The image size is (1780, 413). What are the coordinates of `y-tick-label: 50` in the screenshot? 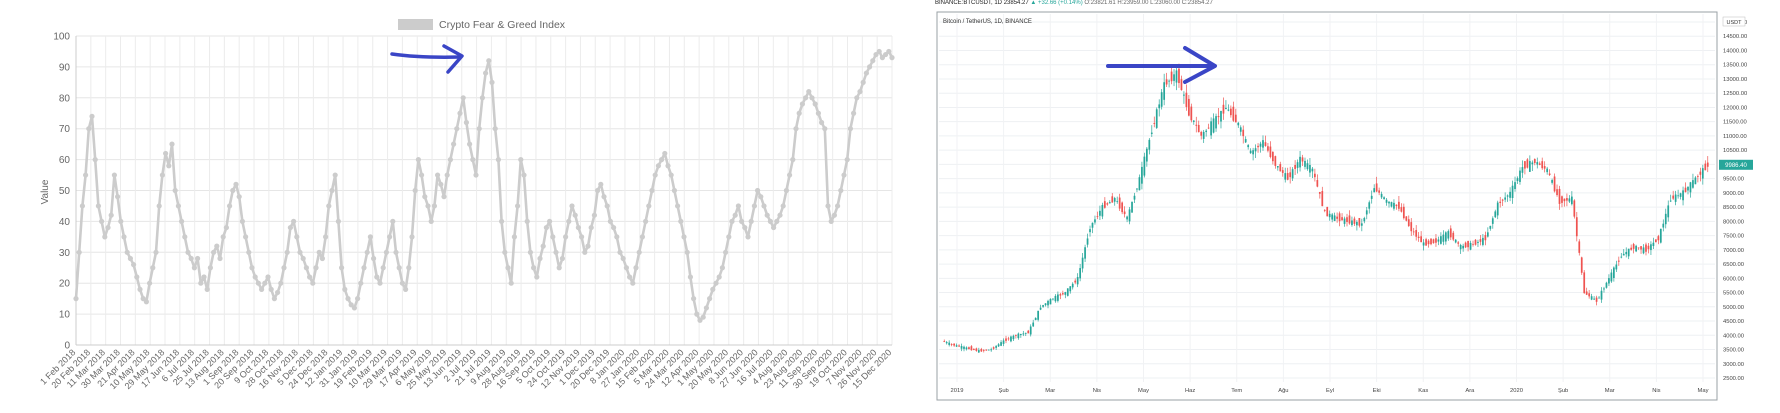 It's located at (65, 191).